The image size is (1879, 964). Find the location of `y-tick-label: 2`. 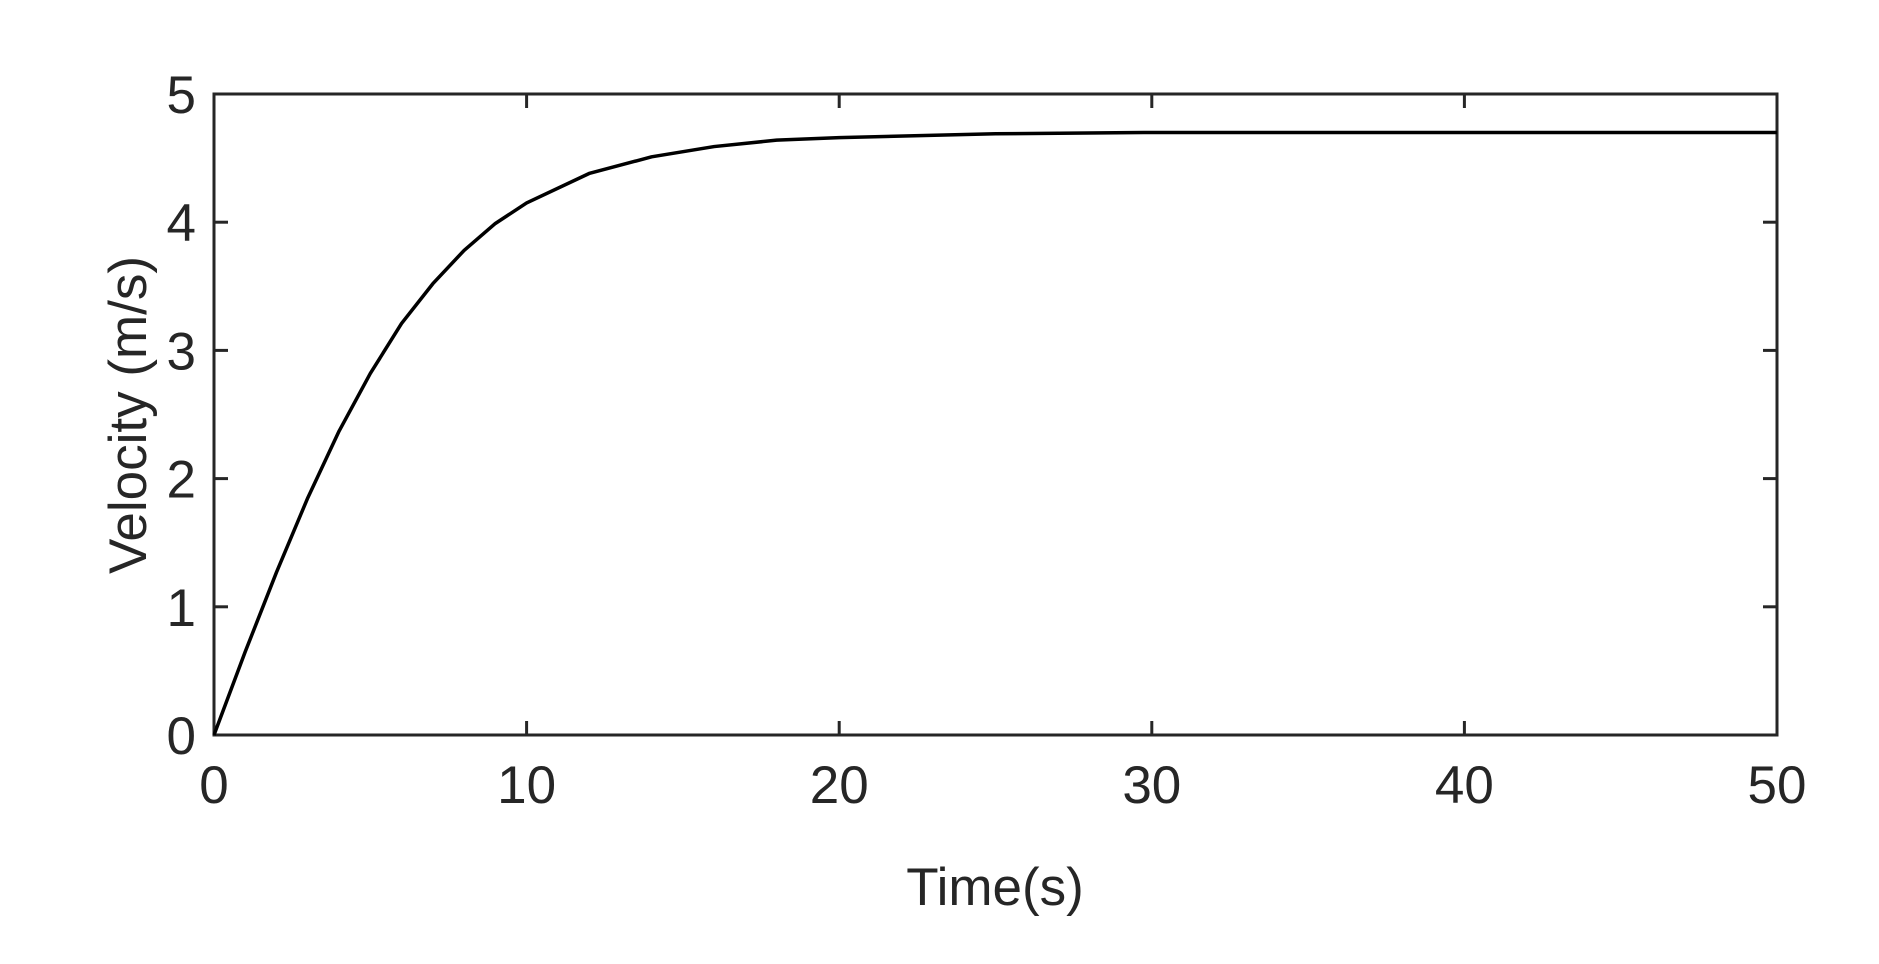

y-tick-label: 2 is located at coordinates (181, 480).